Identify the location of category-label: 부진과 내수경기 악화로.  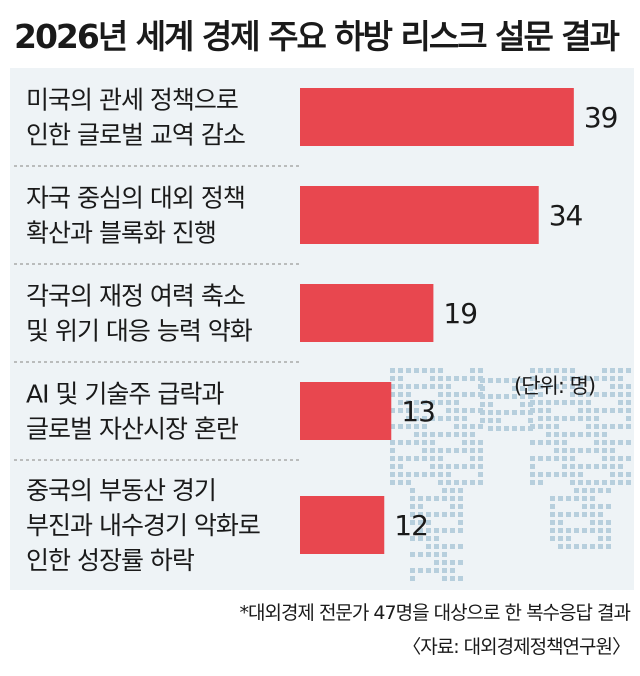
(143, 525).